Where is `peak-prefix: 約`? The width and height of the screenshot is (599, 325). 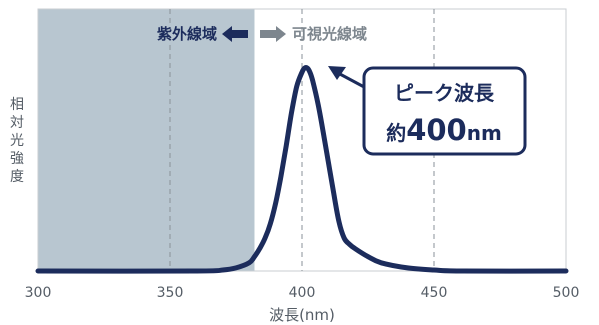 peak-prefix: 約 is located at coordinates (396, 133).